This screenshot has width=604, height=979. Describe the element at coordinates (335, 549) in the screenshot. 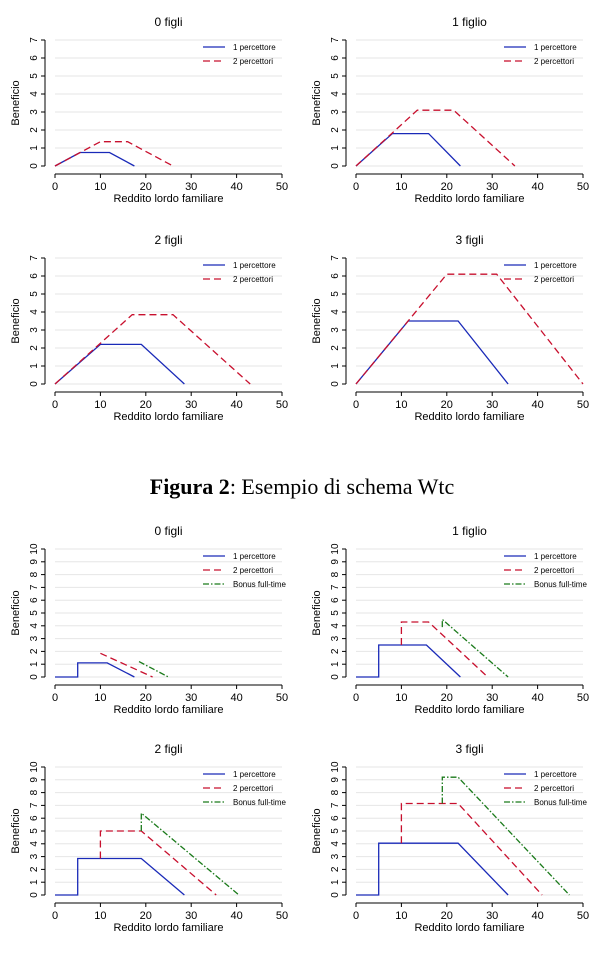

I see `y-tick-label: 10` at that location.